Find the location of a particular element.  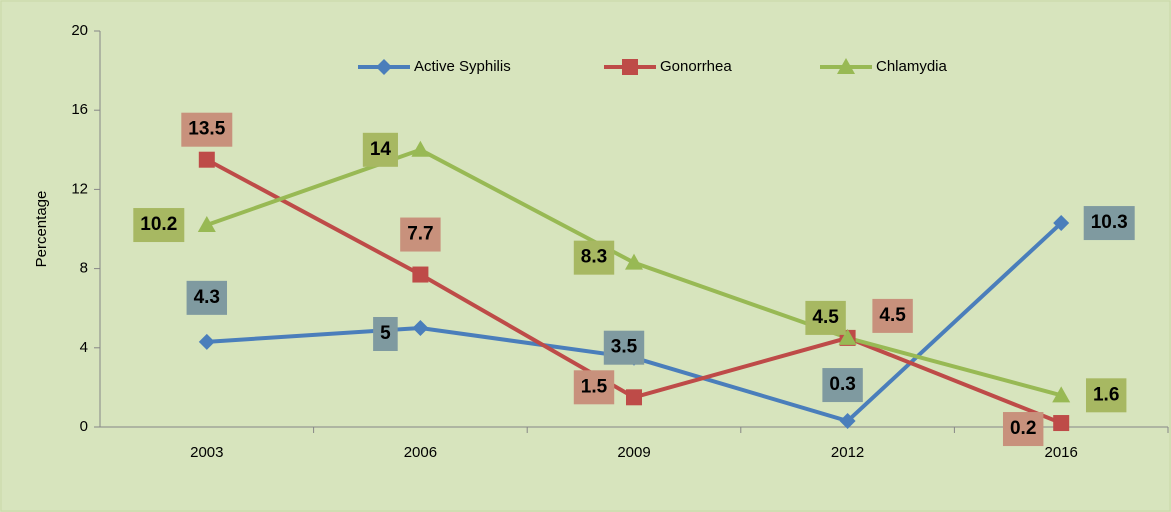

data-label: 4.3 is located at coordinates (207, 297).